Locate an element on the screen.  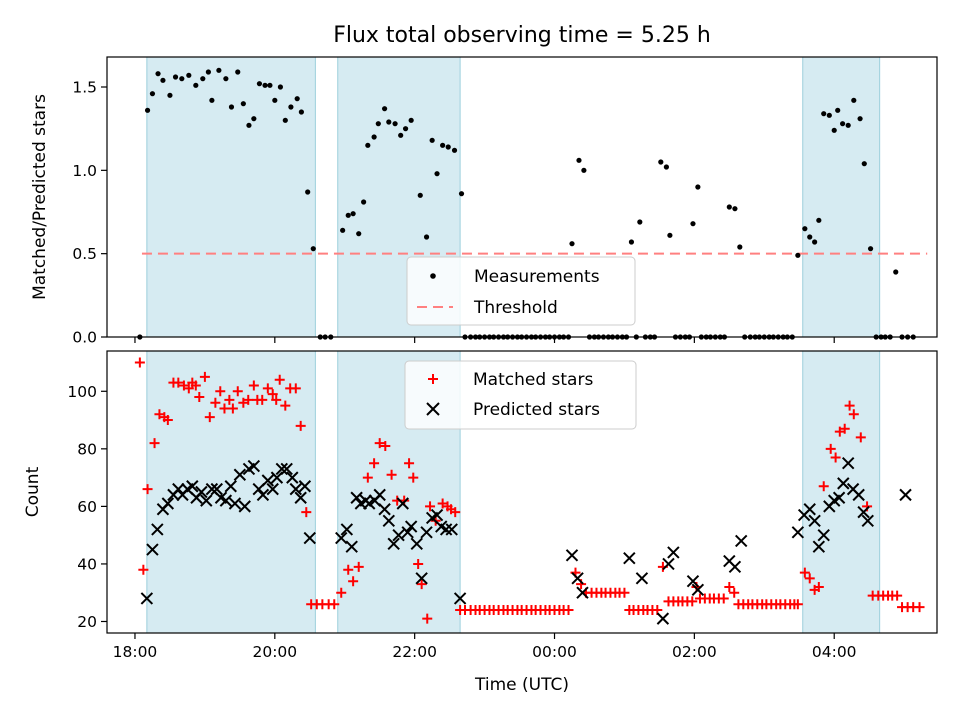
bottom-x-tick-label: 22:00 is located at coordinates (414, 652).